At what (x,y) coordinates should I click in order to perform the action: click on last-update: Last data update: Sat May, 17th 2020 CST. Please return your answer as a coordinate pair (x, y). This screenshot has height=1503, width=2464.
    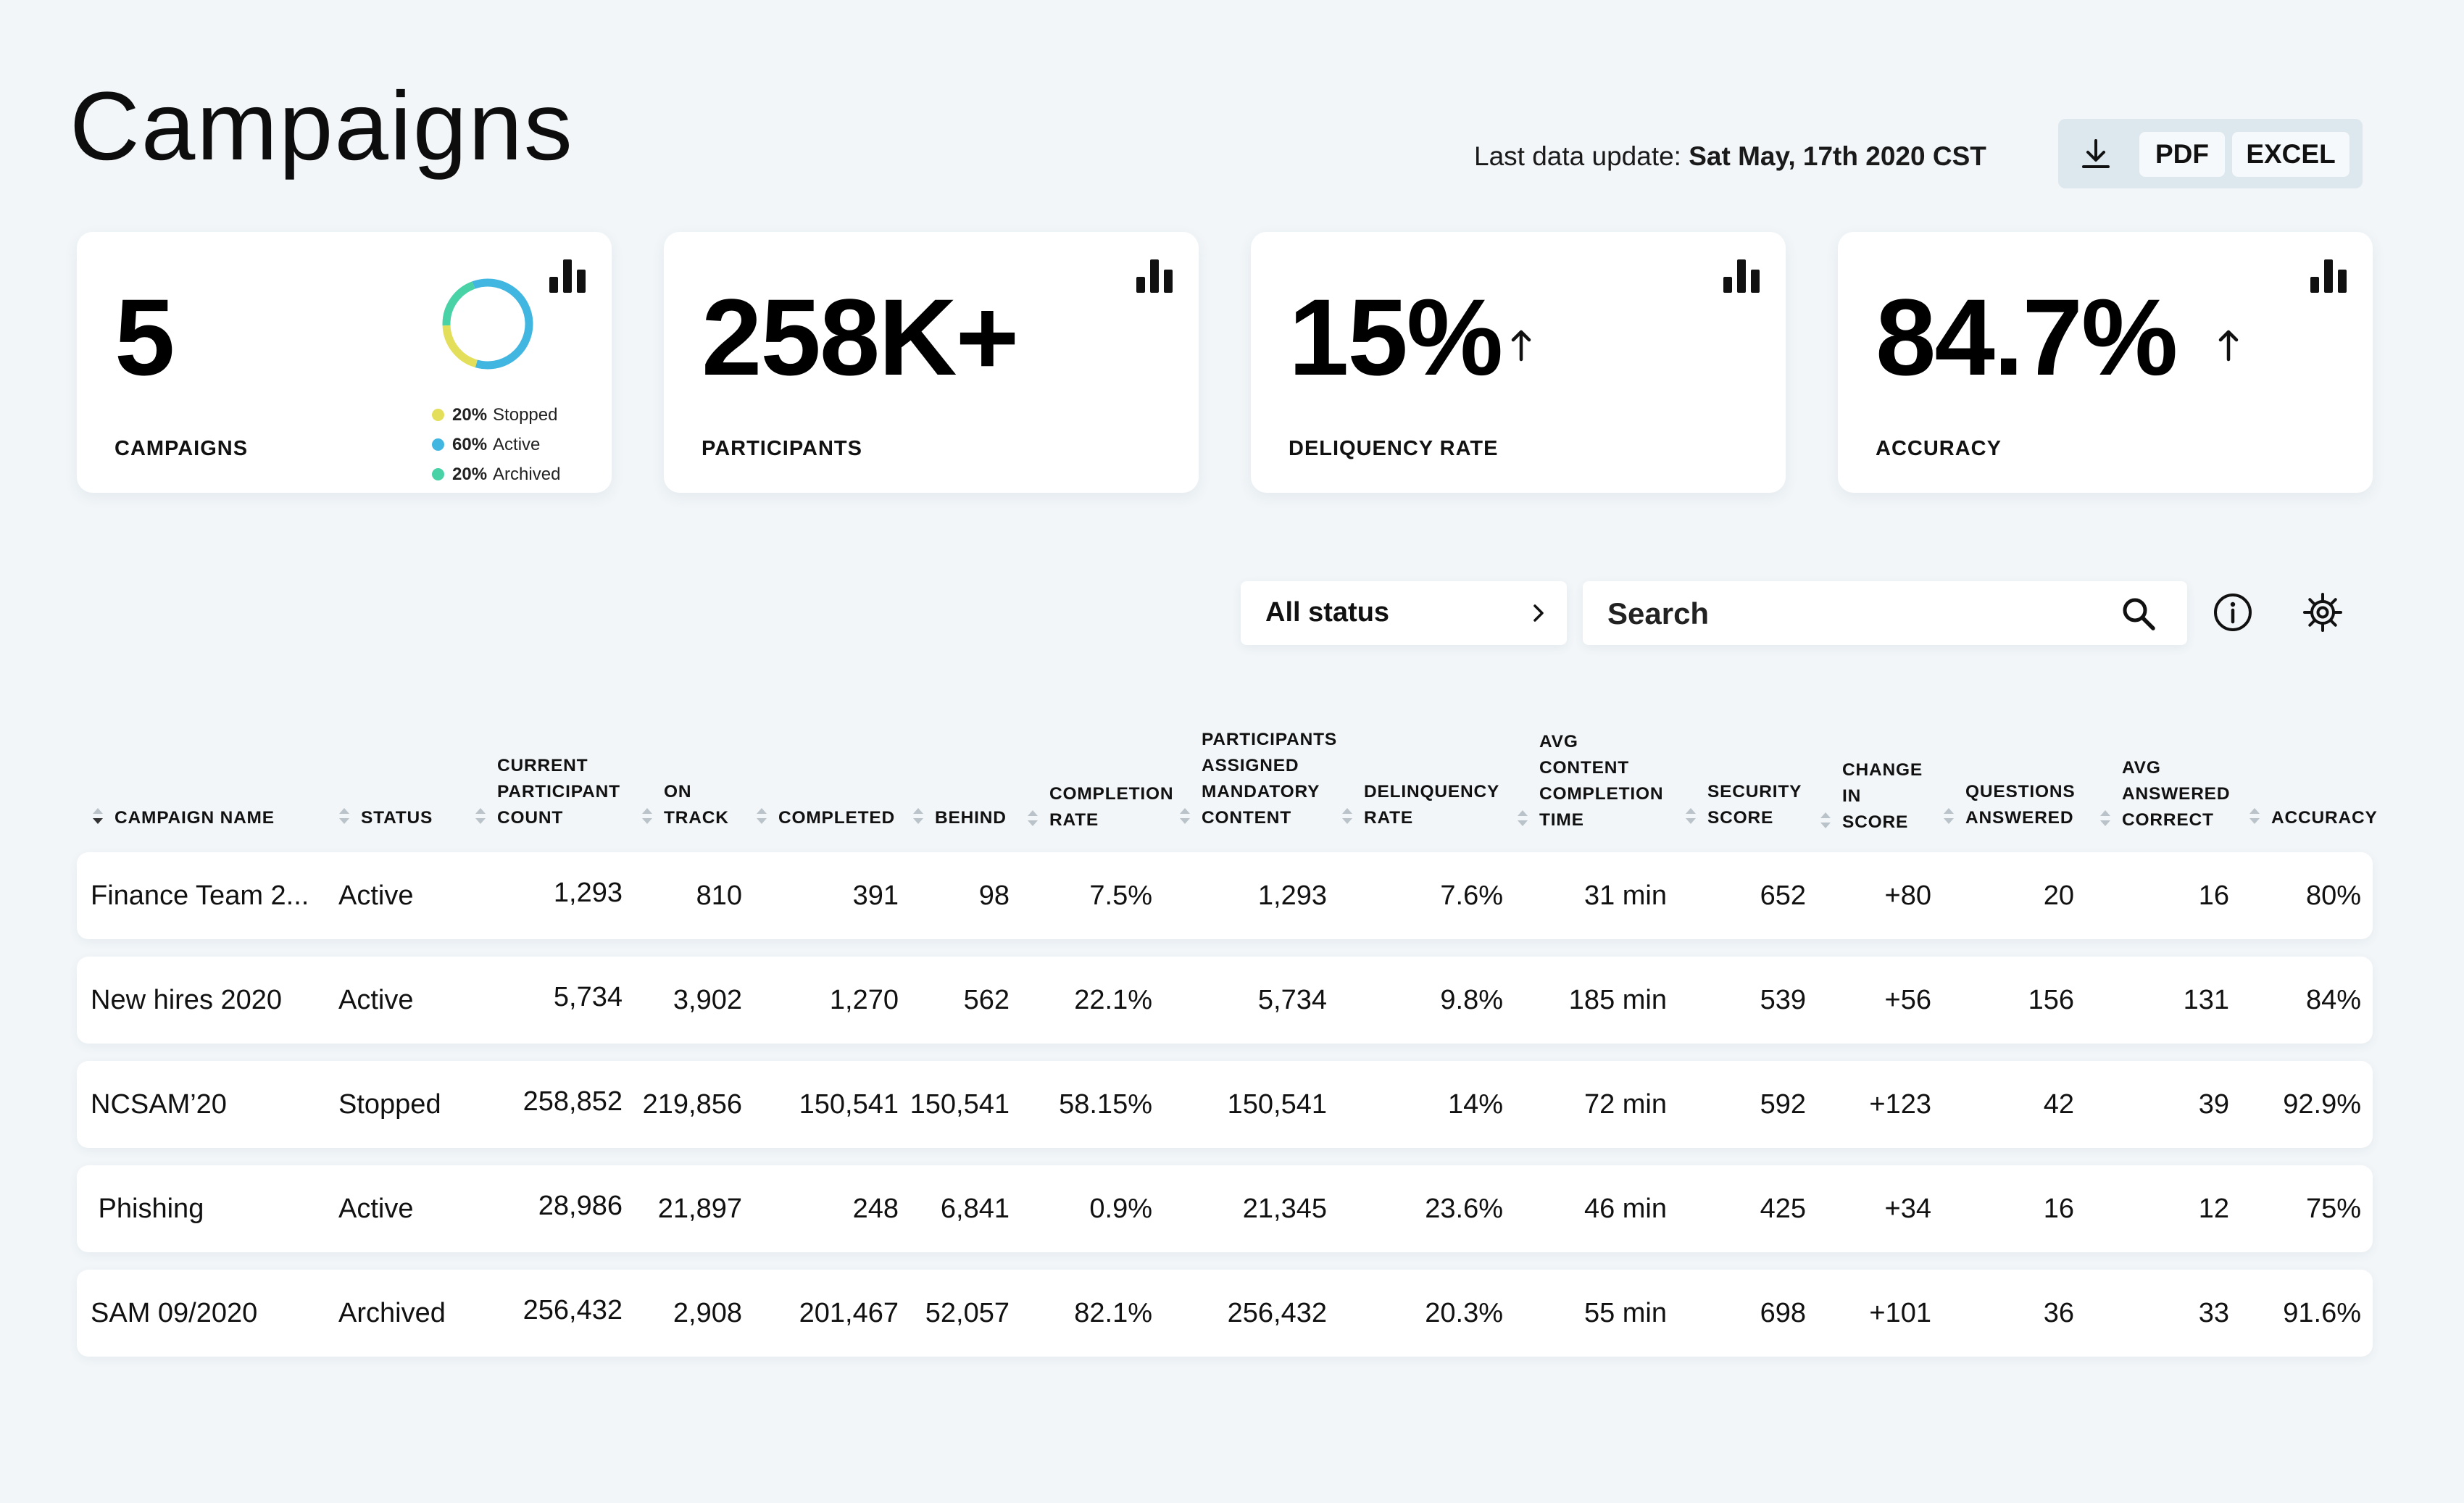
    Looking at the image, I should click on (1730, 156).